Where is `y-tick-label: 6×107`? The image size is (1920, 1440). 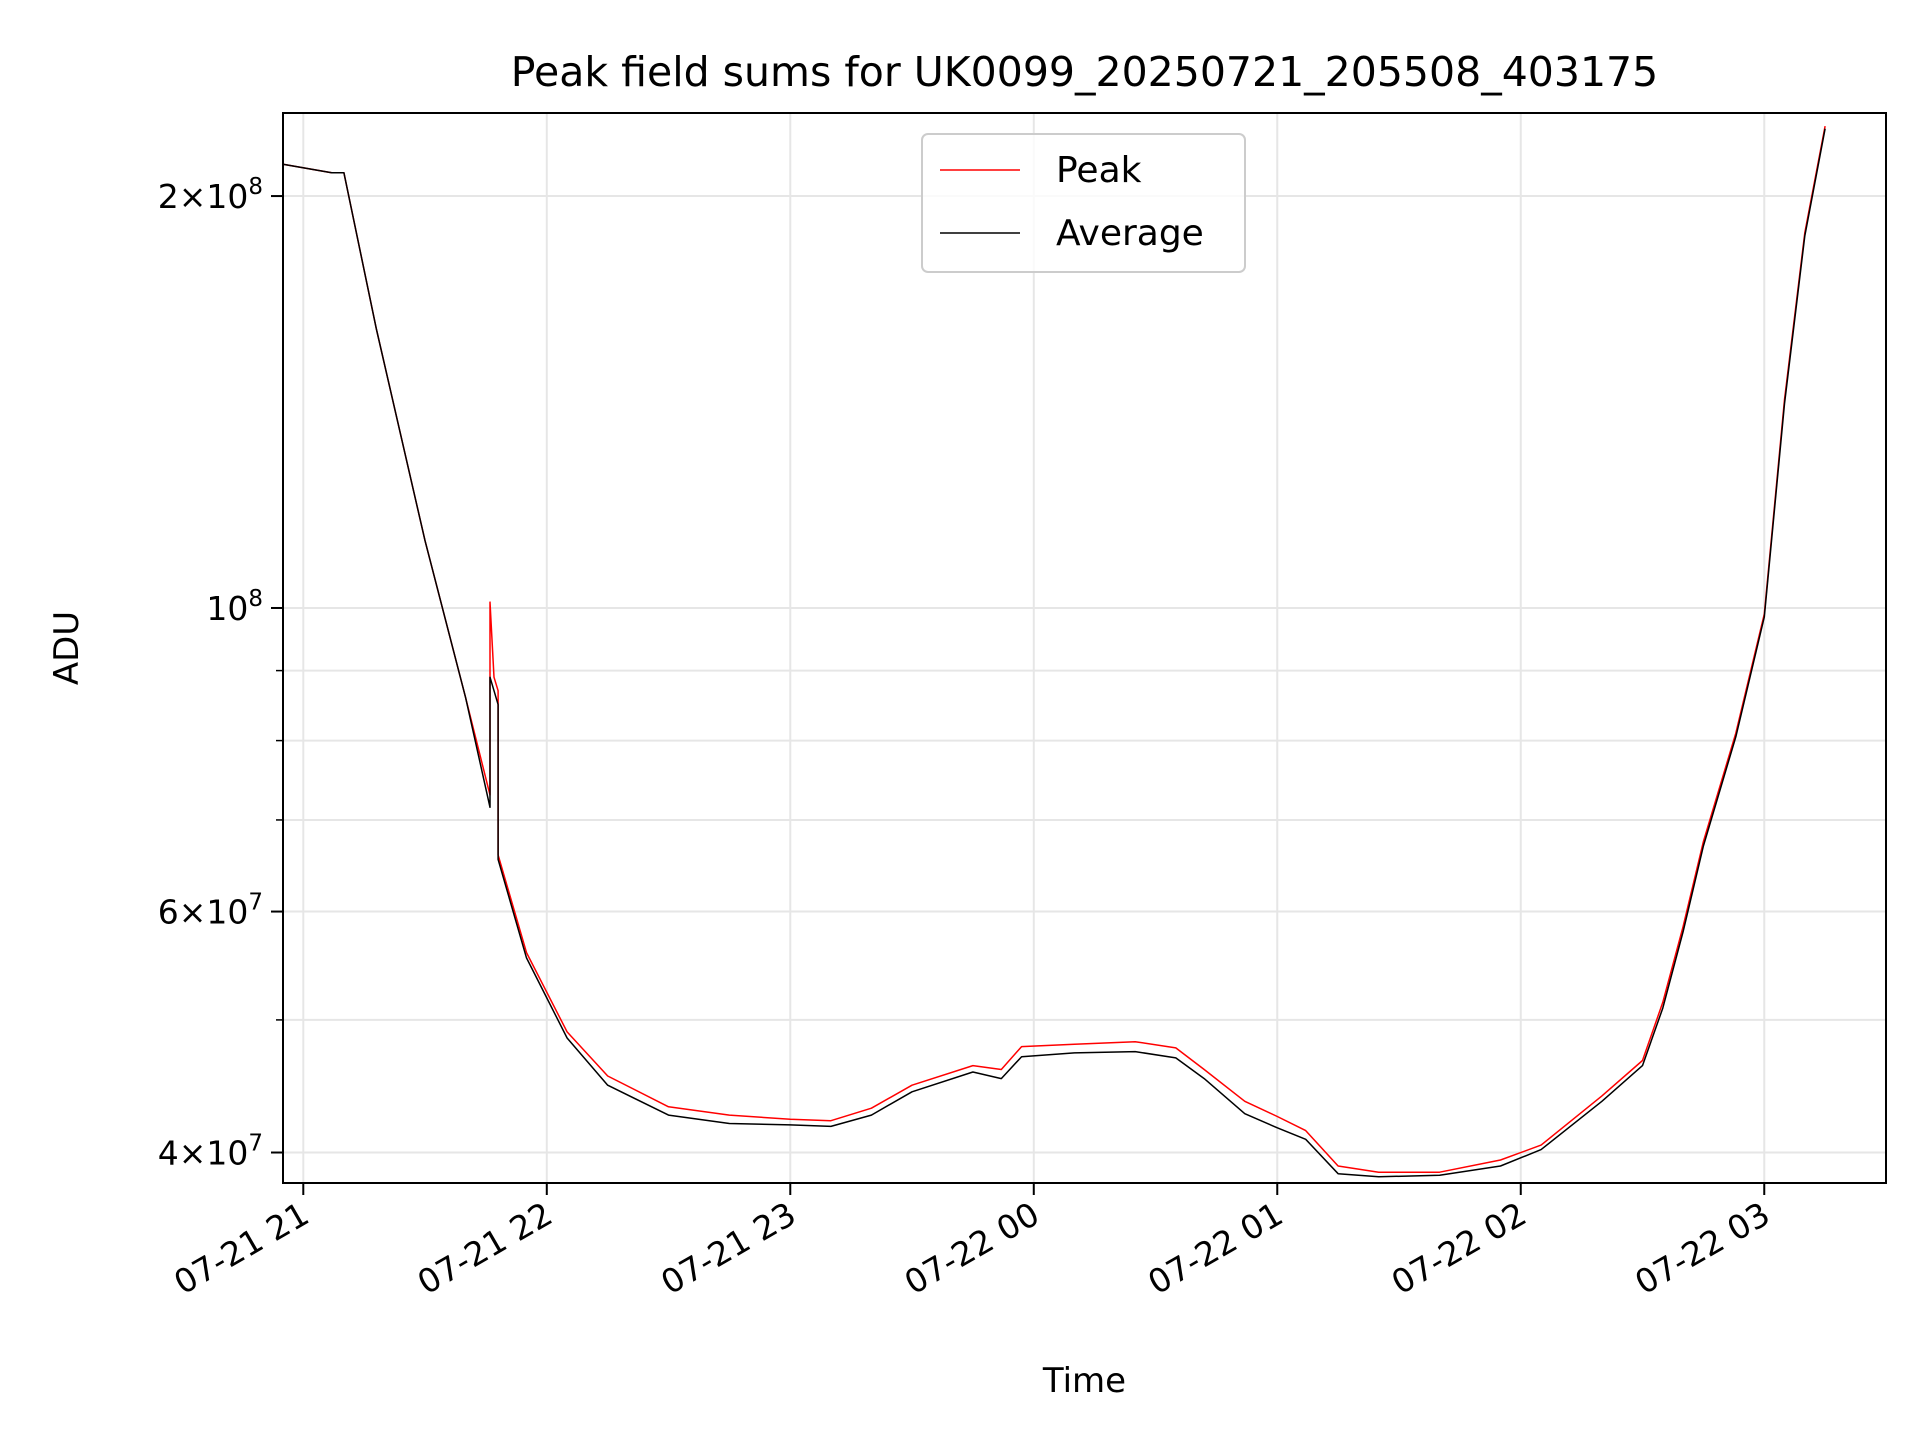
y-tick-label: 6×107 is located at coordinates (210, 911).